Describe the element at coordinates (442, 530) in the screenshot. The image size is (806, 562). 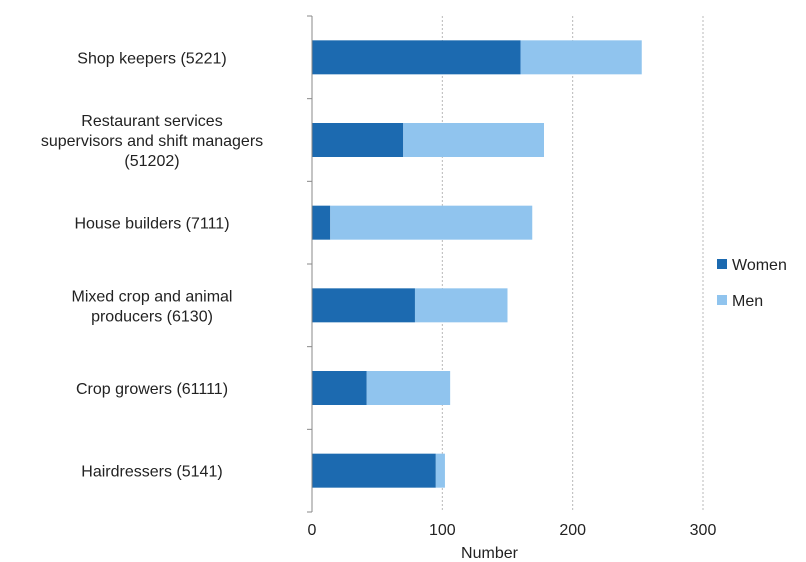
I see `x-tick-label-1: 100` at that location.